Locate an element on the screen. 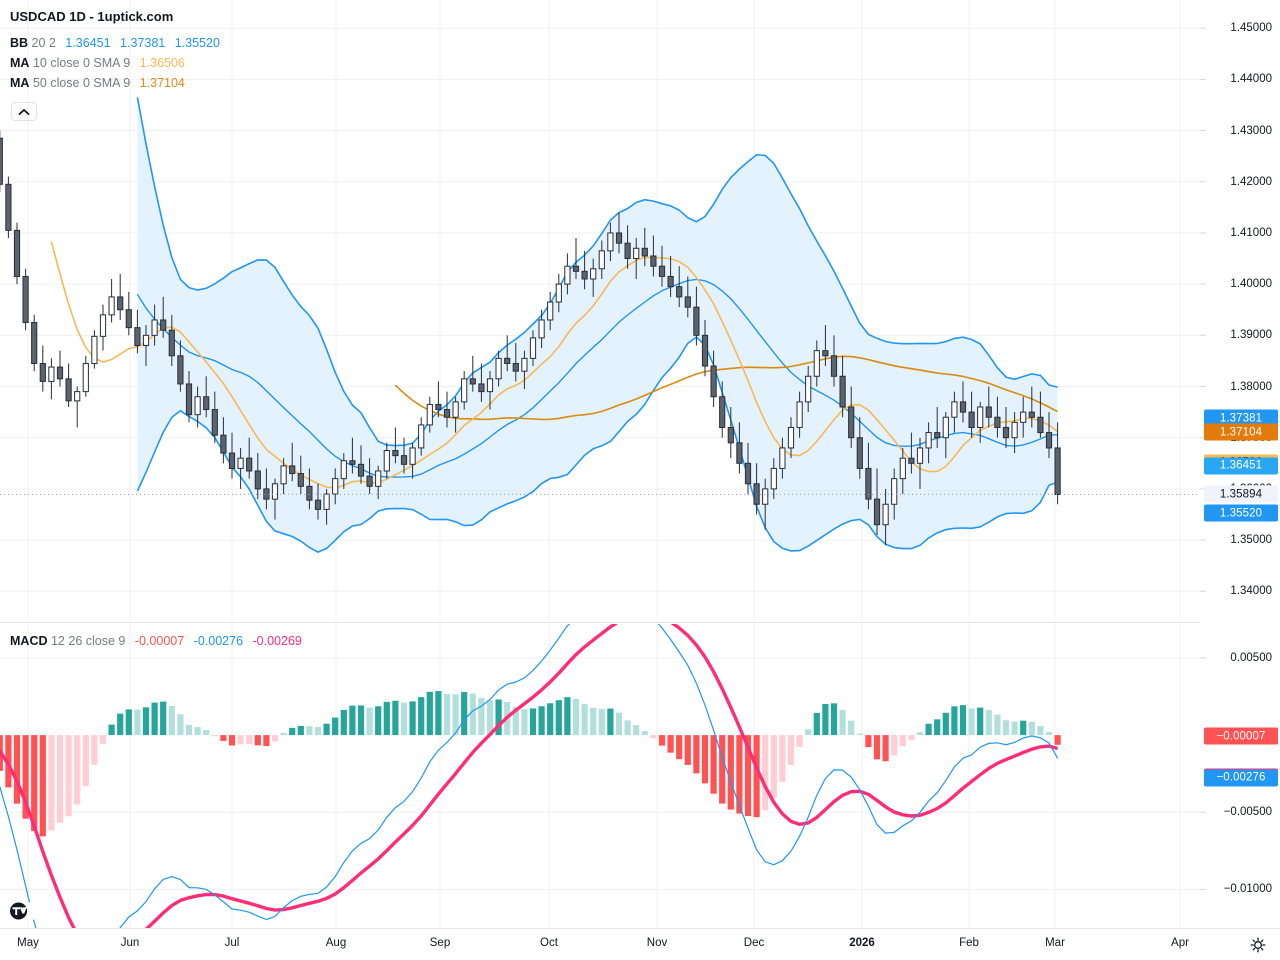 The height and width of the screenshot is (960, 1280). macd-axis-tick: −0.01000 is located at coordinates (1247, 889).